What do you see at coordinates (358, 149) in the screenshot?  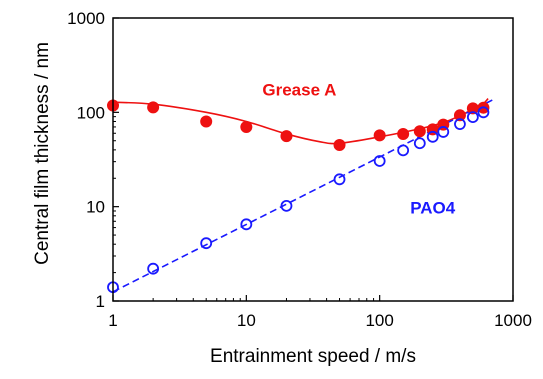 I see `series-annotations: Grease A PAO4` at bounding box center [358, 149].